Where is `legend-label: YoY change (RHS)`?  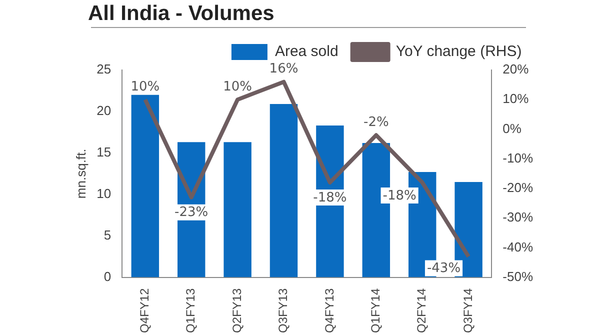 legend-label: YoY change (RHS) is located at coordinates (459, 51).